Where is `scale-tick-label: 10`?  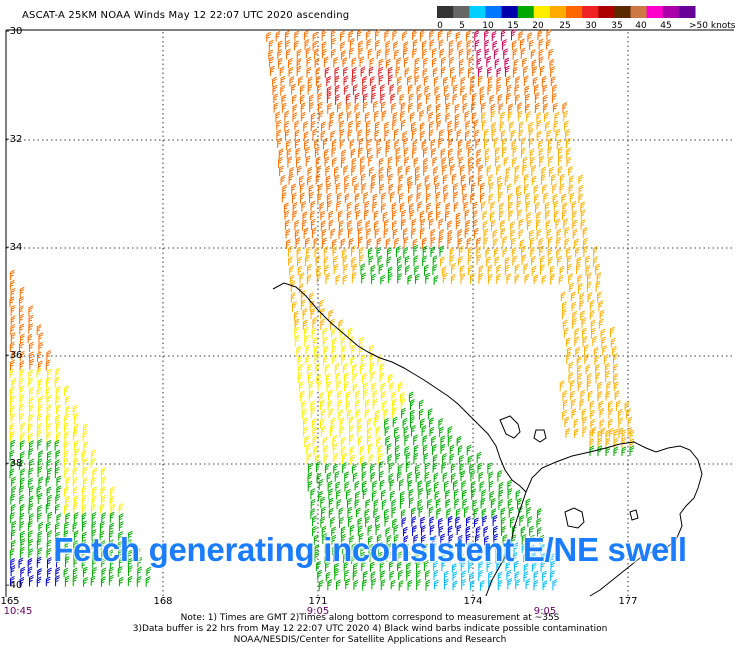 scale-tick-label: 10 is located at coordinates (488, 26).